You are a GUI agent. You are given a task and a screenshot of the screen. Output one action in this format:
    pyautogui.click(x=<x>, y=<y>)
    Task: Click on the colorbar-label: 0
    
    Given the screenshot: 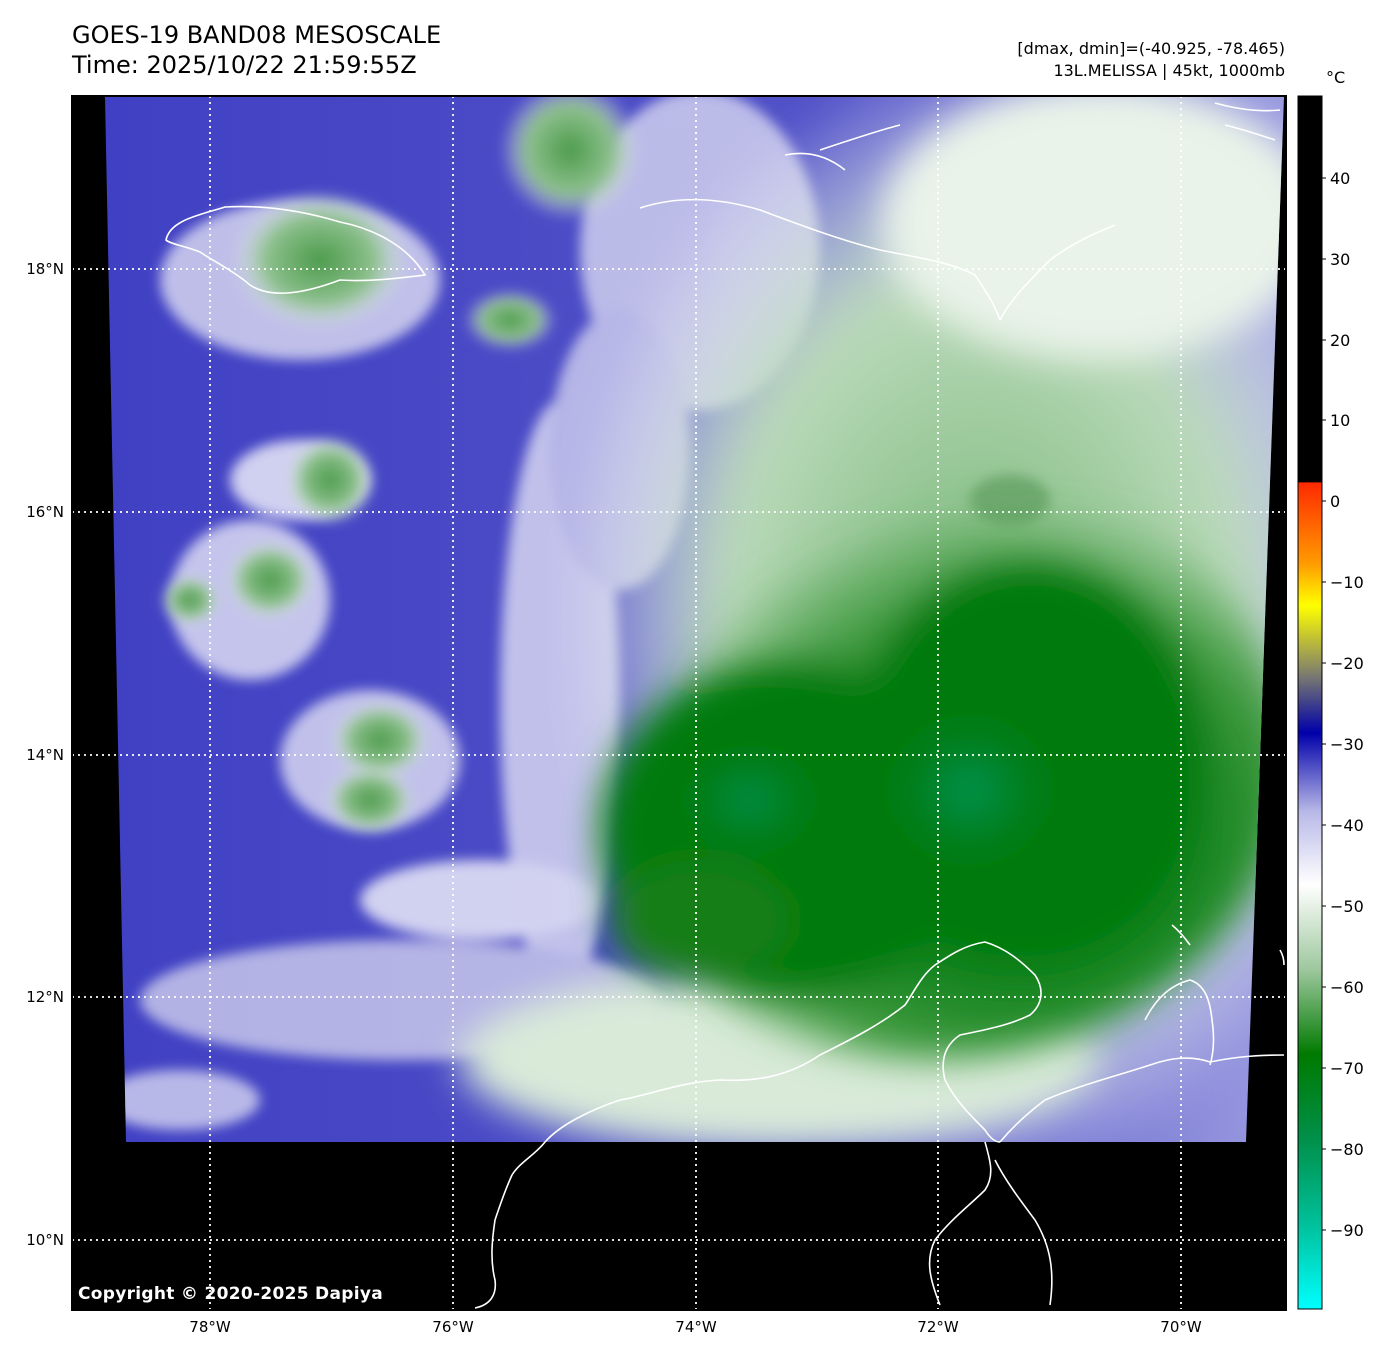 What is the action you would take?
    pyautogui.click(x=1335, y=501)
    